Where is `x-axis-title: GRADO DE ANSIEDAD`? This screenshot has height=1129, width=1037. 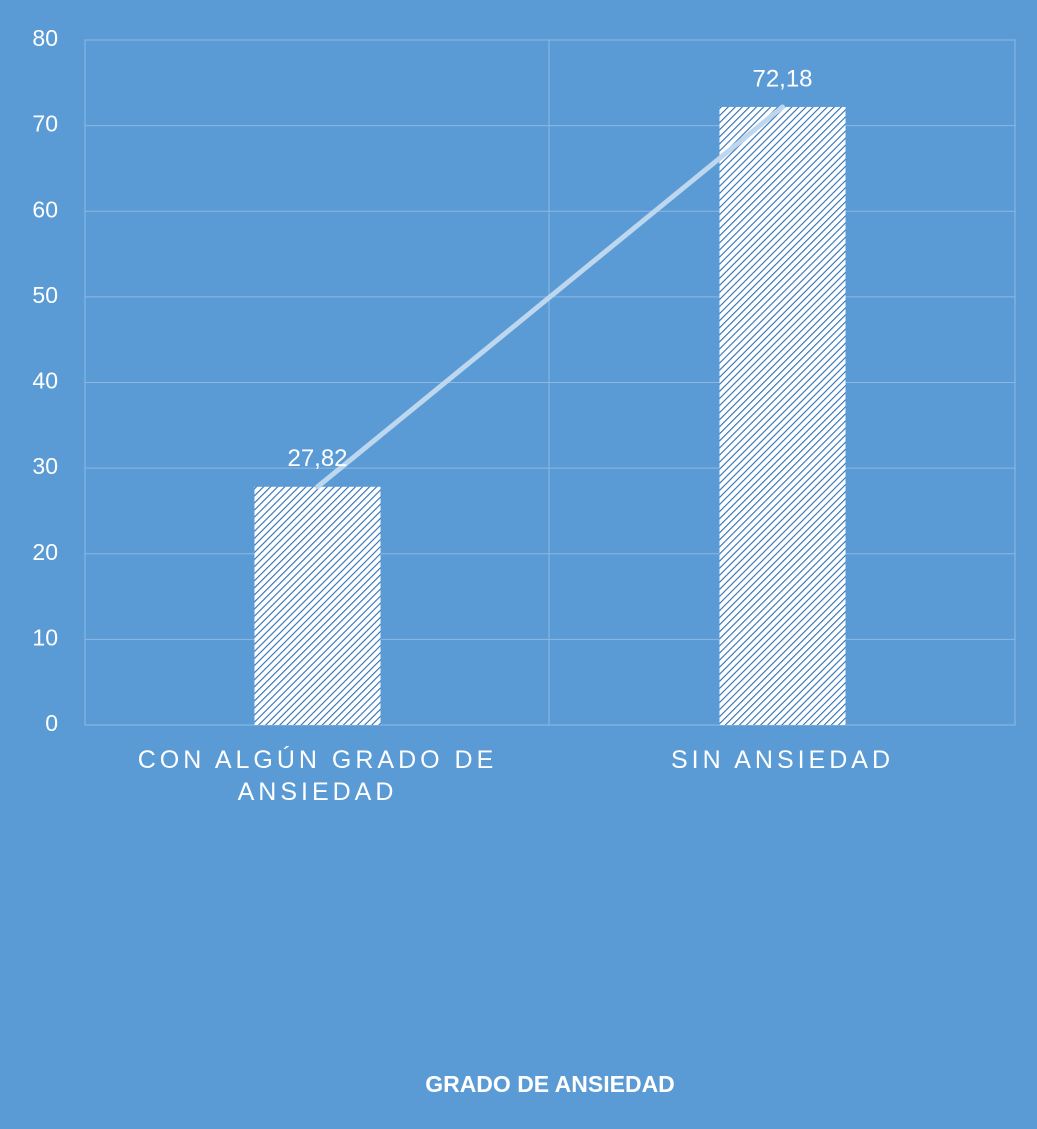
x-axis-title: GRADO DE ANSIEDAD is located at coordinates (550, 1084).